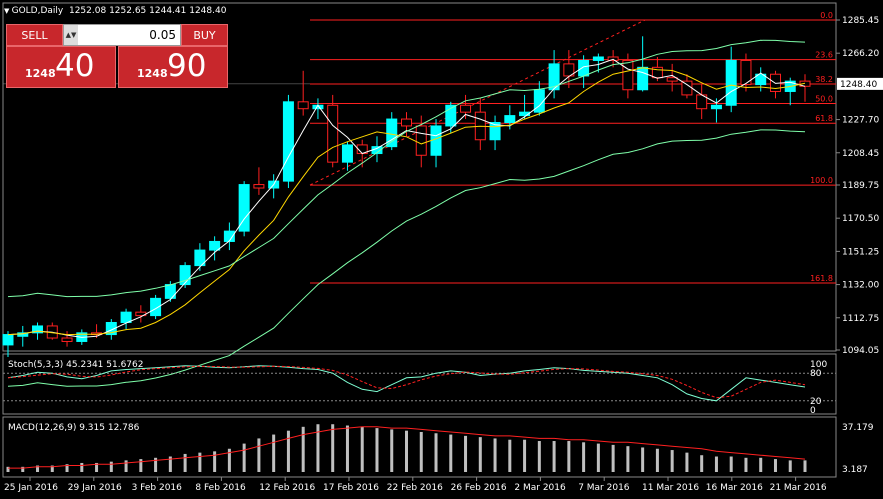 Image resolution: width=883 pixels, height=499 pixels. Describe the element at coordinates (220, 488) in the screenshot. I see `date-label: 8 Feb 2016` at that location.